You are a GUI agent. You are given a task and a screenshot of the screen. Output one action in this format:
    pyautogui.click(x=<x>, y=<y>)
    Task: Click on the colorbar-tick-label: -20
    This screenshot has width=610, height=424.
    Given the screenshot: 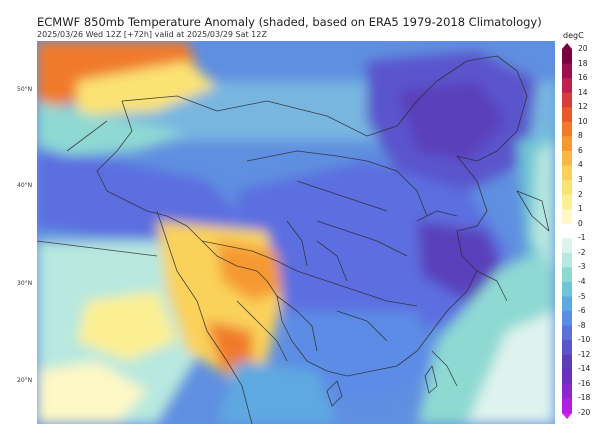 What is the action you would take?
    pyautogui.click(x=584, y=412)
    